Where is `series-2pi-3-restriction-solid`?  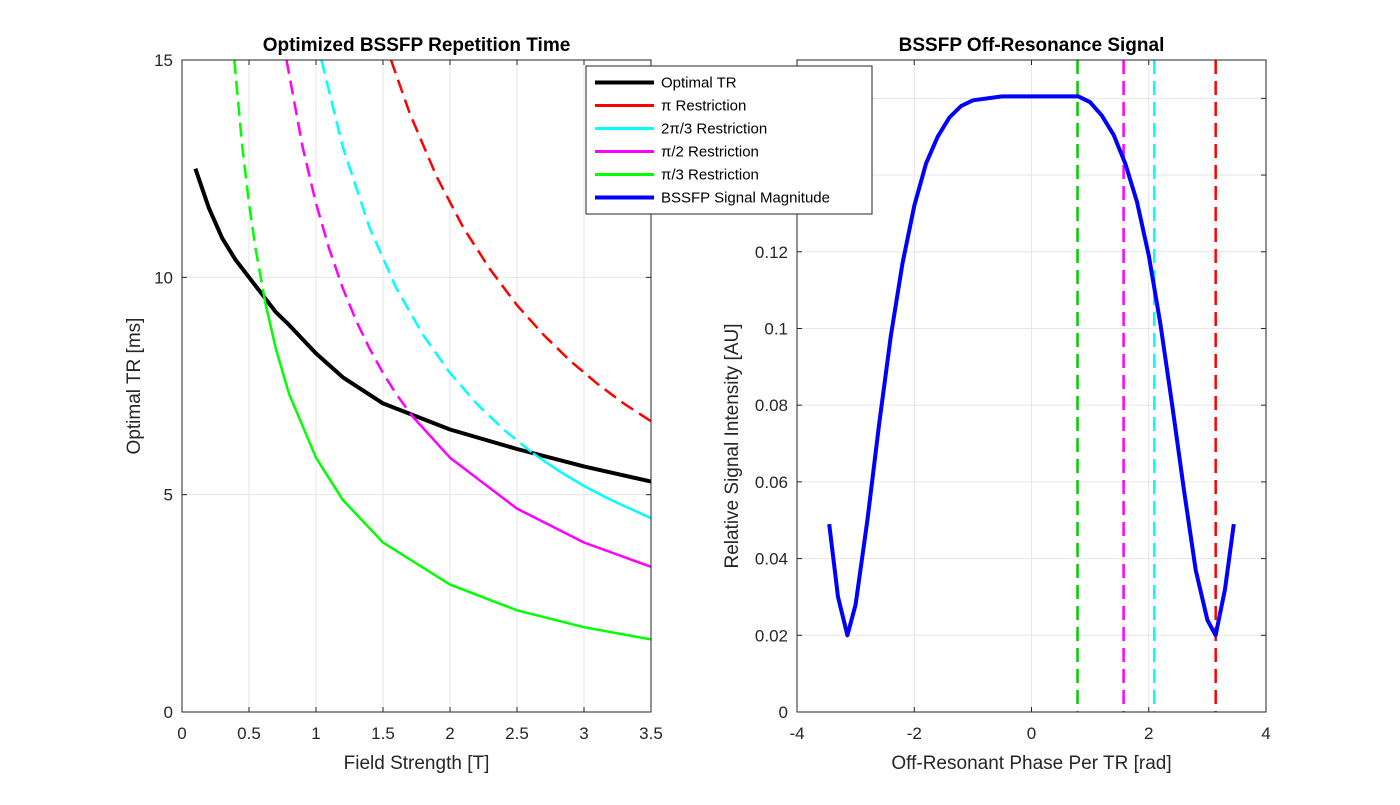 series-2pi-3-restriction-solid is located at coordinates (591, 486).